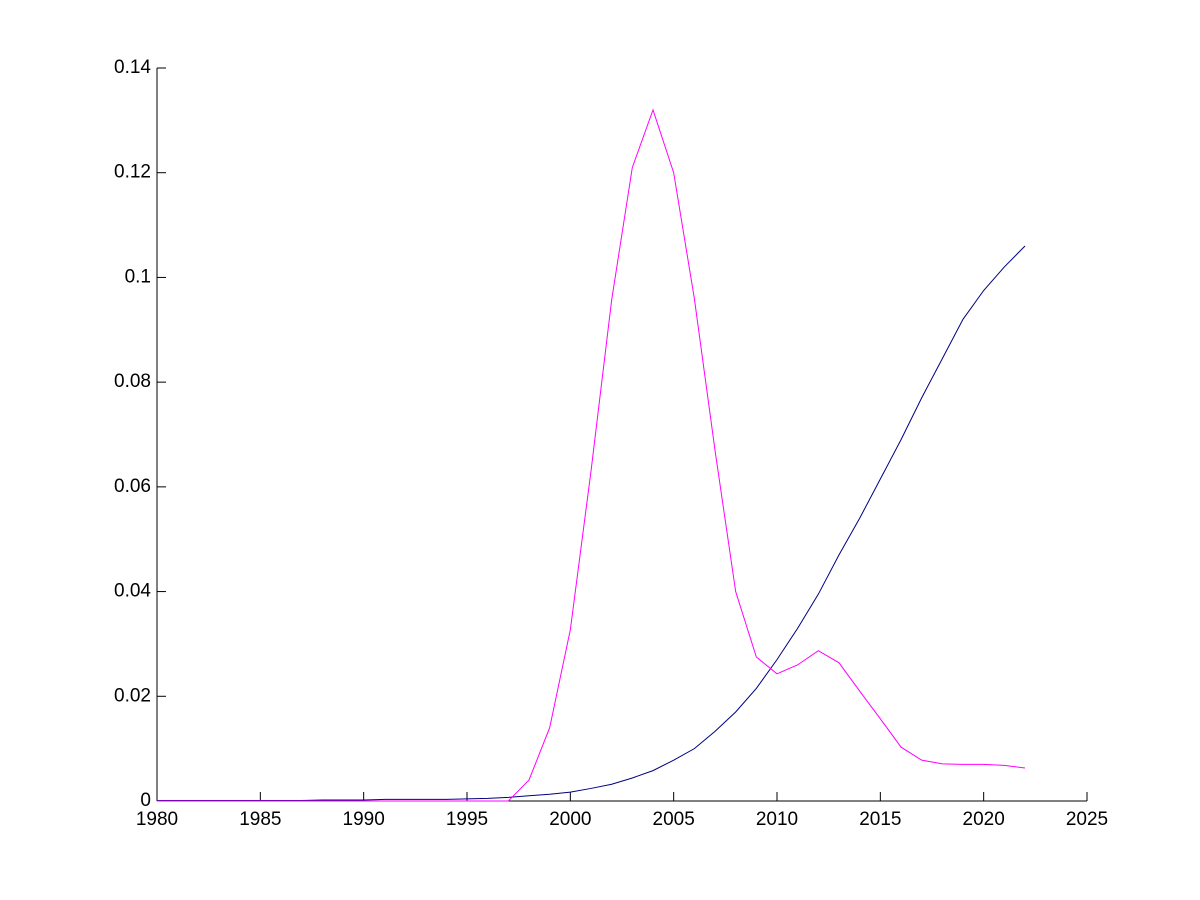  What do you see at coordinates (260, 819) in the screenshot?
I see `x-tick-label: 1985` at bounding box center [260, 819].